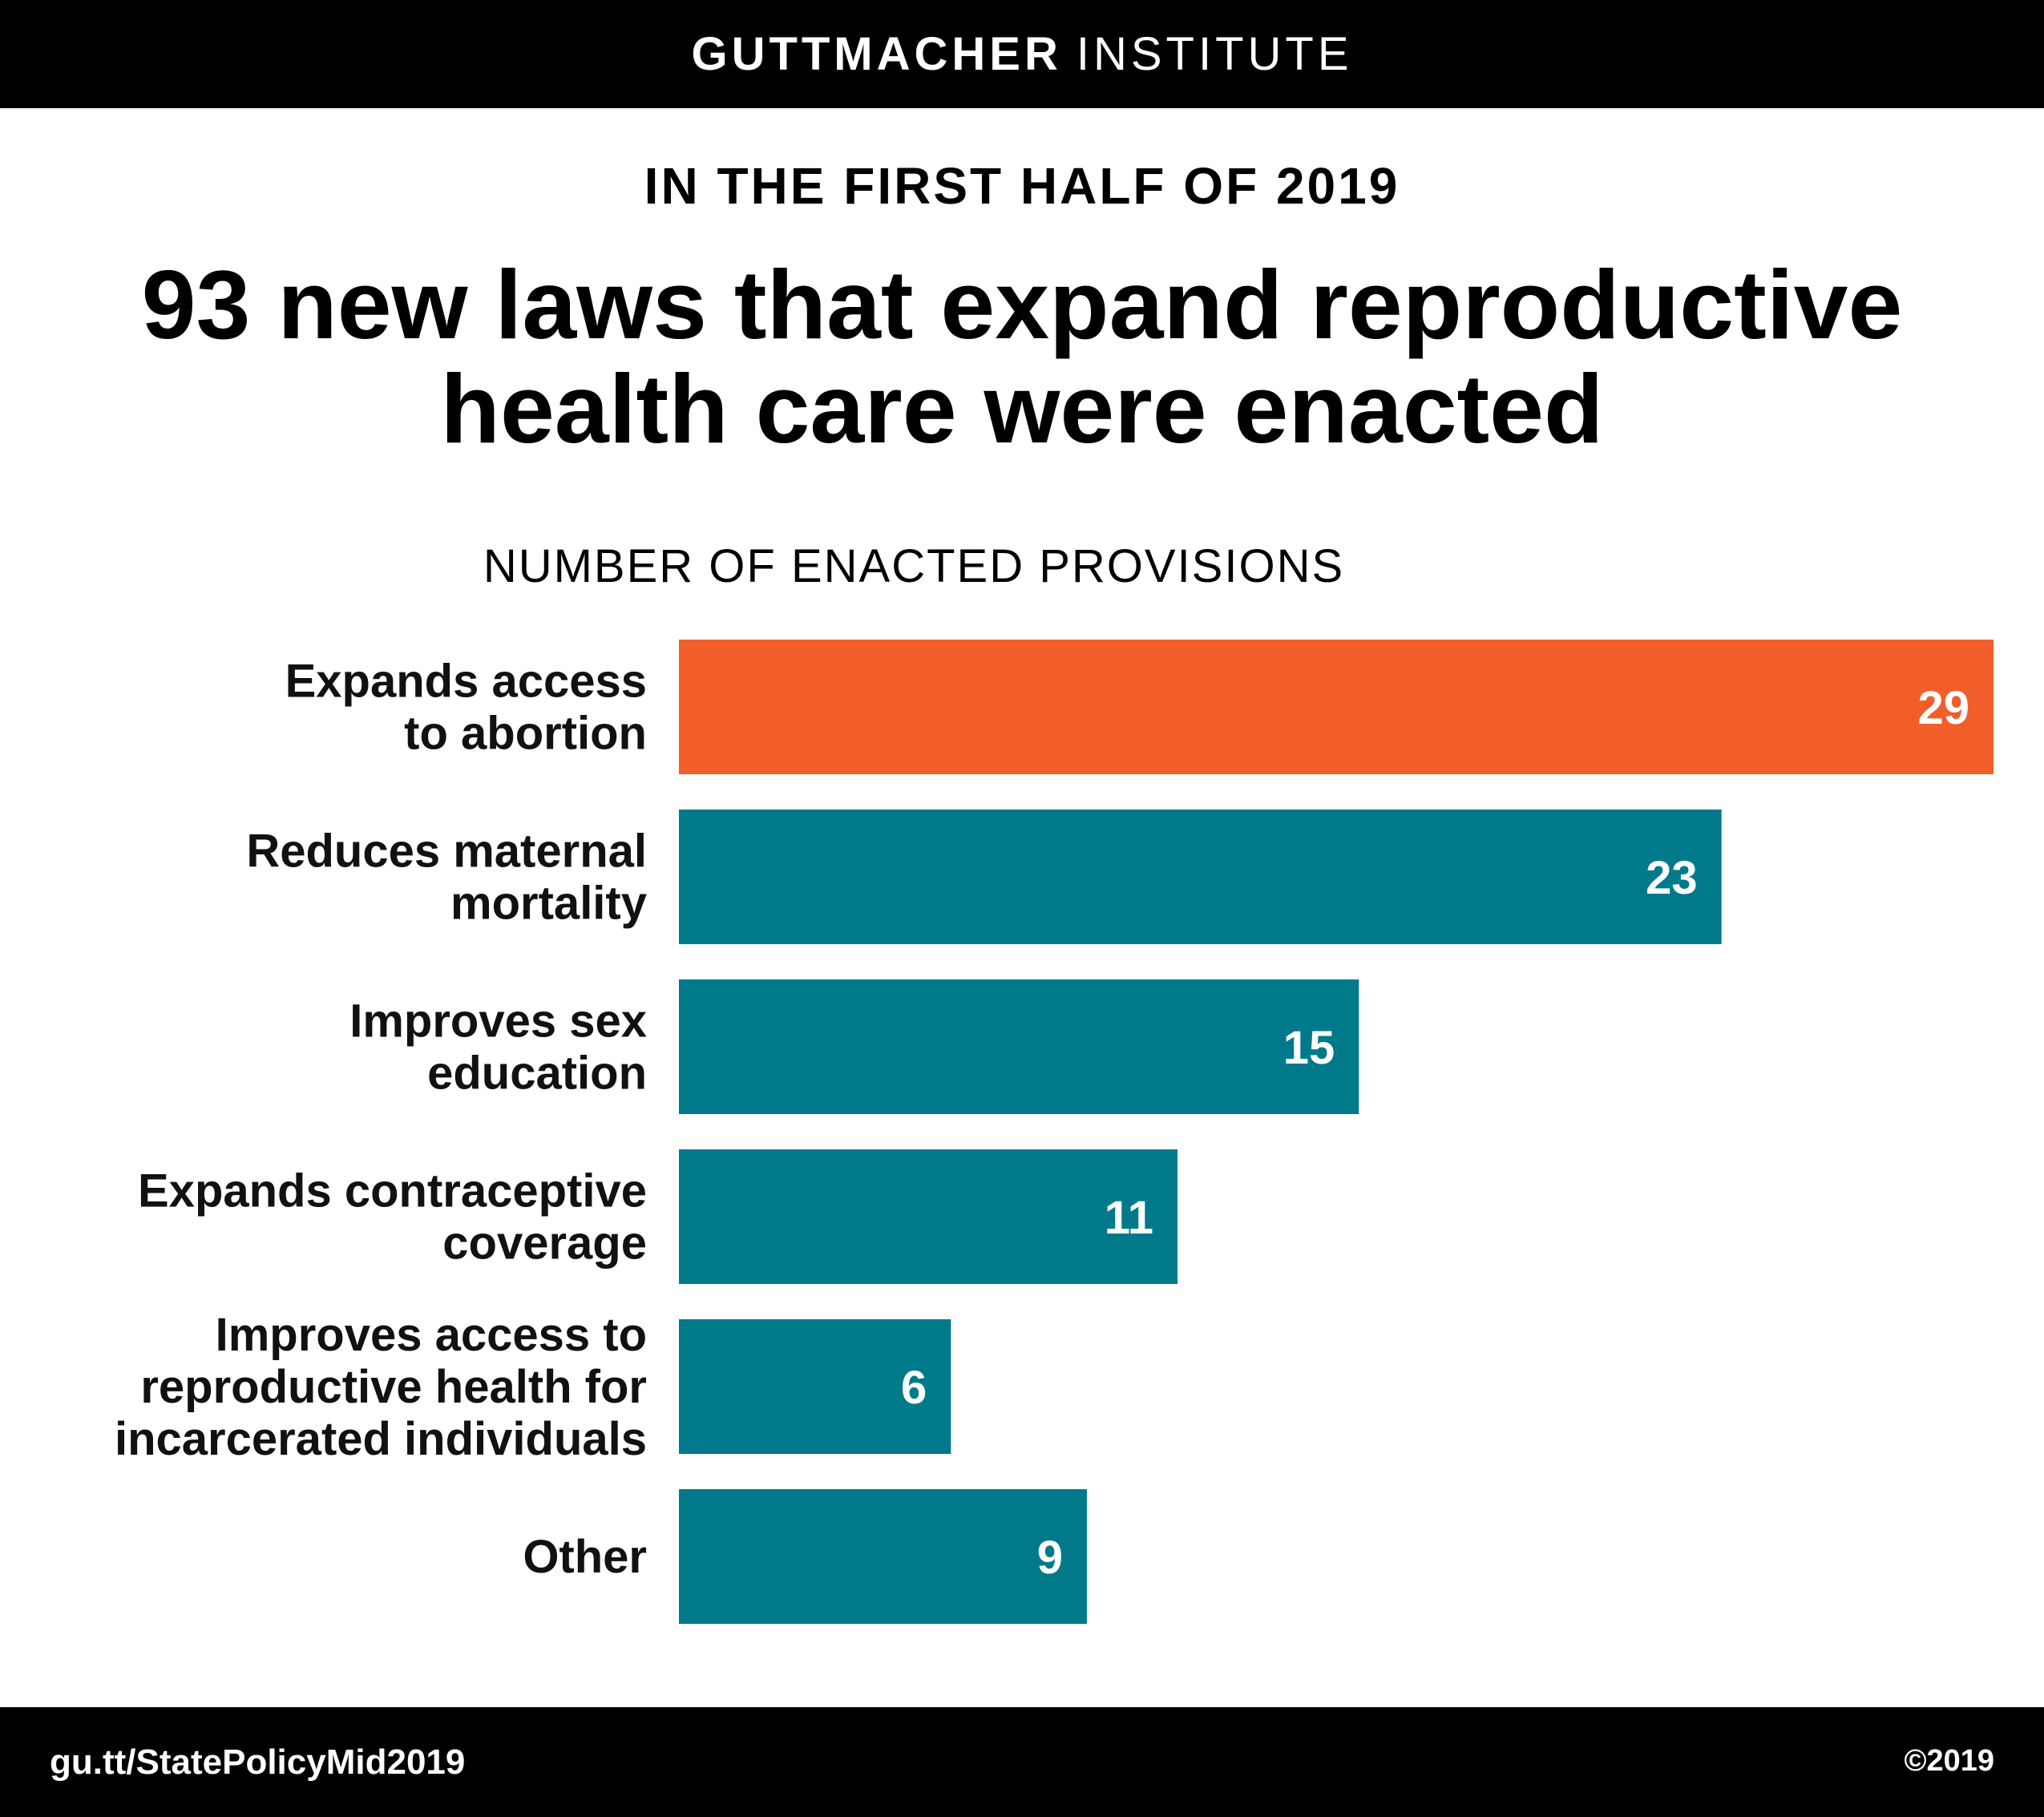 The width and height of the screenshot is (2044, 1817). Describe the element at coordinates (1050, 1558) in the screenshot. I see `bar-value-label-6: 9` at that location.